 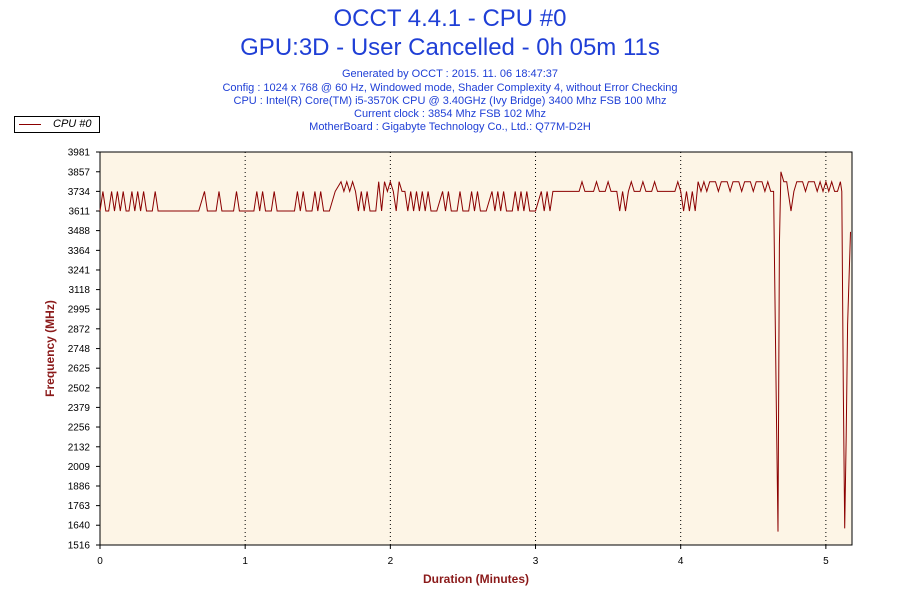 I want to click on y-tick-label: 3981, so click(x=79, y=153).